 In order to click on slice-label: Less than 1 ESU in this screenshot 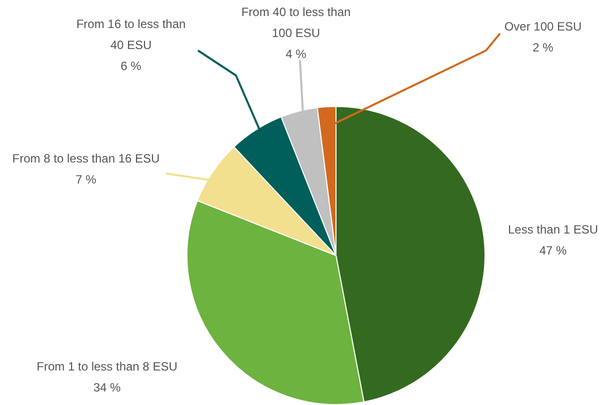, I will do `click(553, 229)`.